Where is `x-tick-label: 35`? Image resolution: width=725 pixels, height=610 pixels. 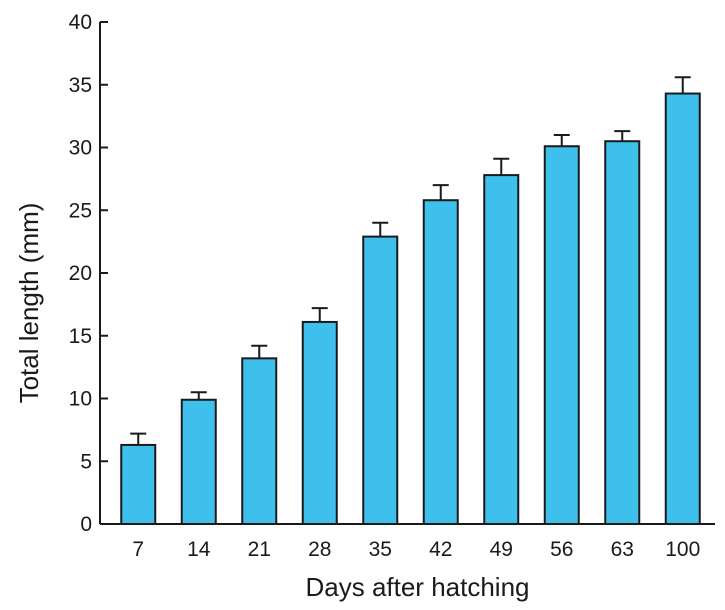
x-tick-label: 35 is located at coordinates (380, 549).